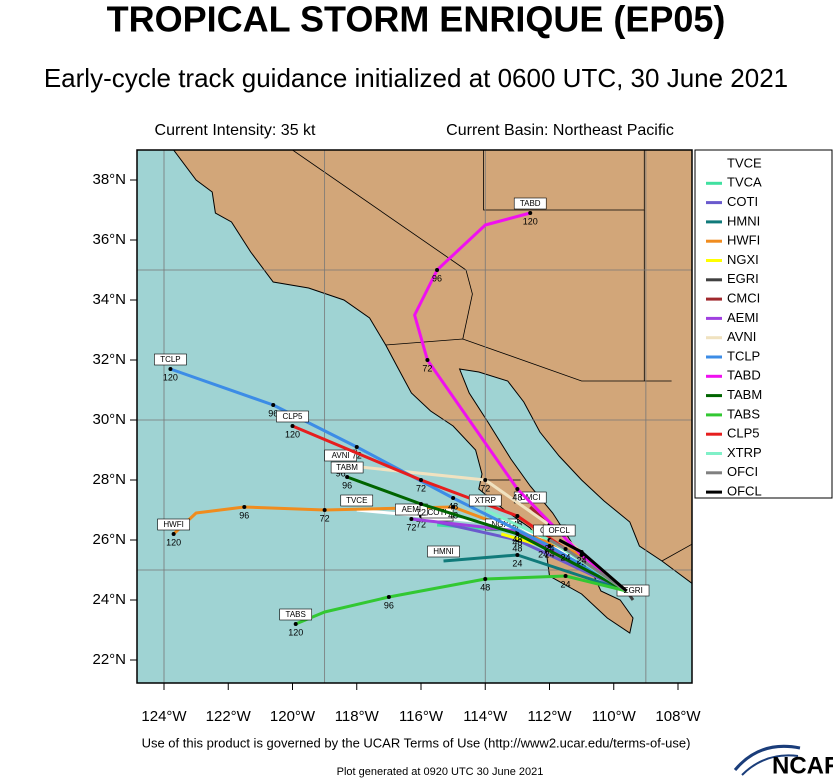  I want to click on legend-label: TABS, so click(743, 413).